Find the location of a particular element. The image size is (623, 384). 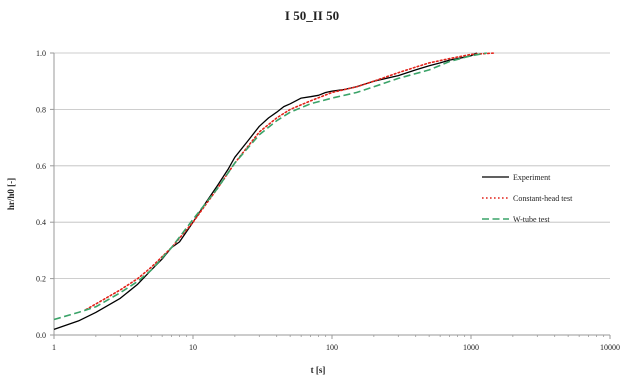

x-tick-label: 10000 is located at coordinates (610, 347).